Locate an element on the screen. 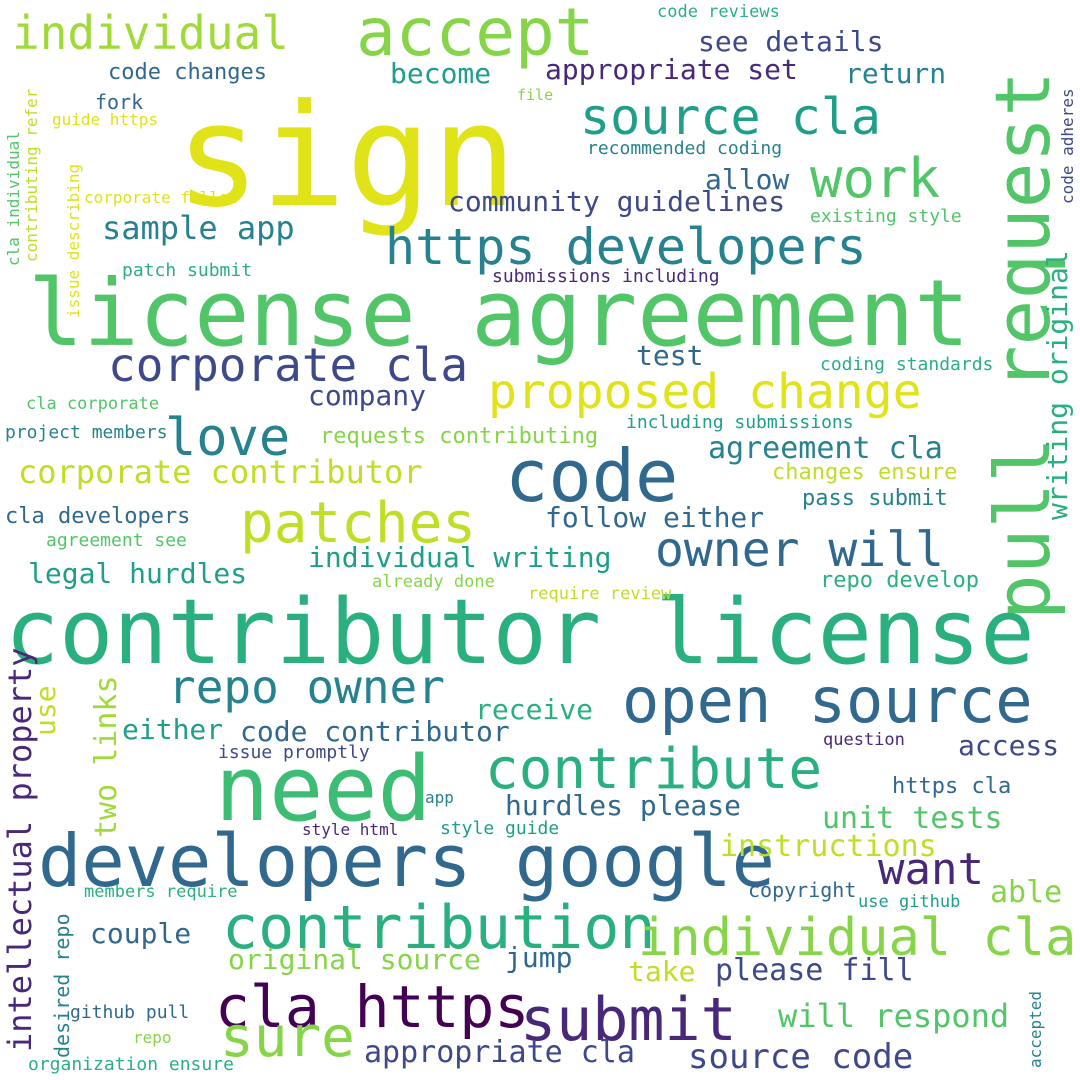  word-original-source: original source is located at coordinates (354, 959).